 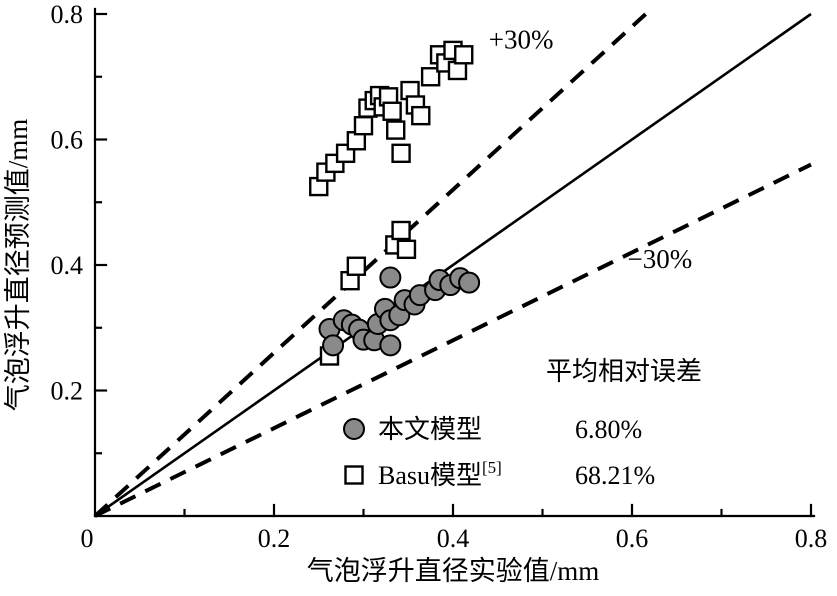 What do you see at coordinates (453, 571) in the screenshot?
I see `x-axis-title: 气泡浮升直径实验值/mm` at bounding box center [453, 571].